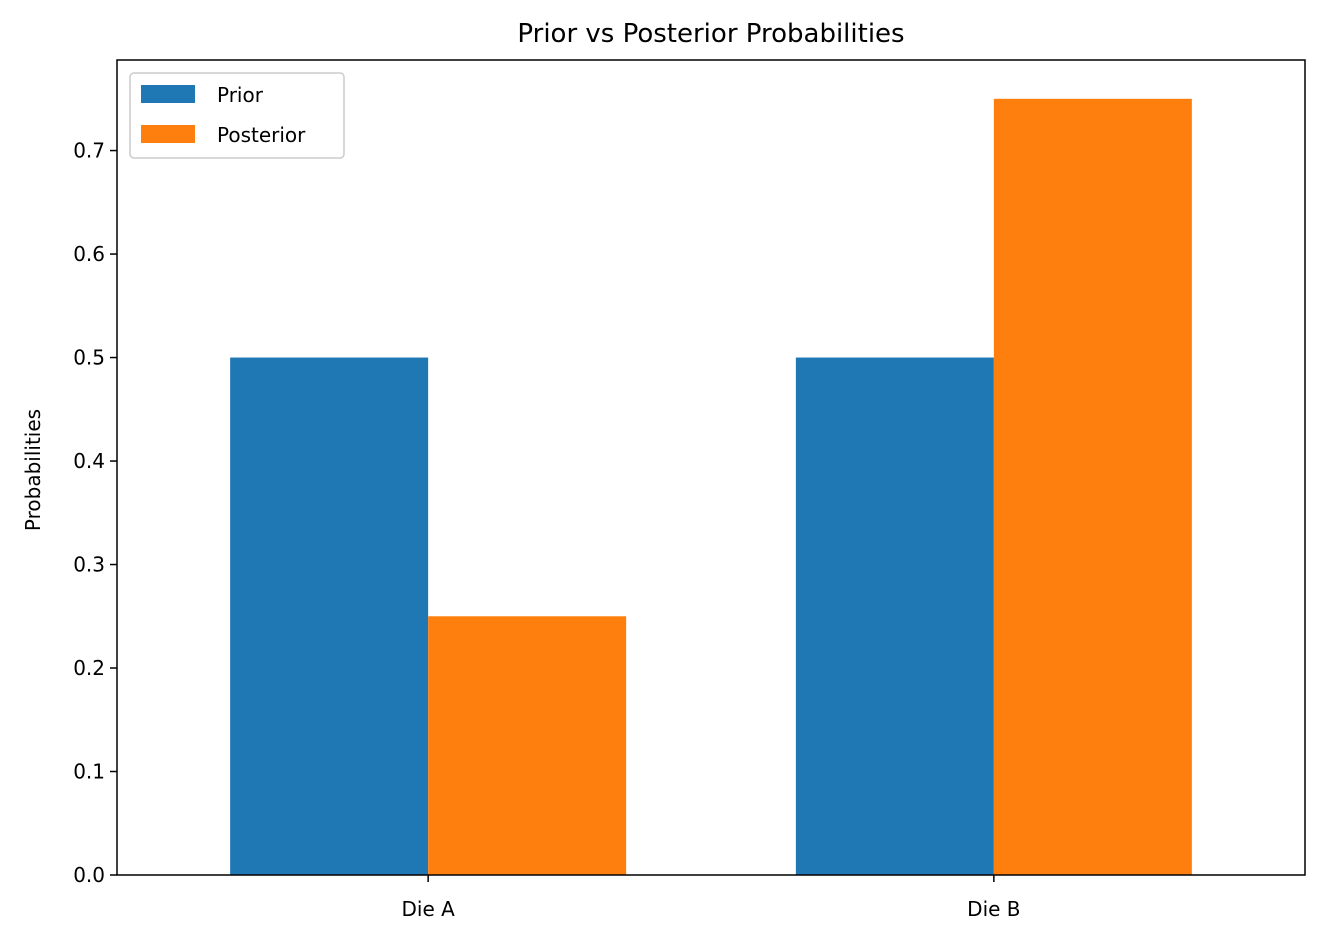  Describe the element at coordinates (89, 565) in the screenshot. I see `y-tick-label: 0.3` at that location.